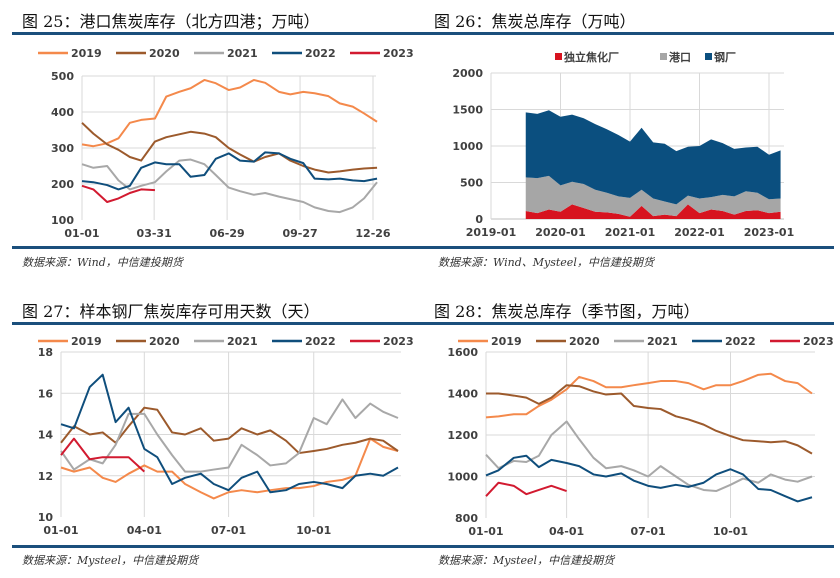 The height and width of the screenshot is (578, 840). What do you see at coordinates (699, 232) in the screenshot?
I see `x-tick-label: 2022-01` at bounding box center [699, 232].